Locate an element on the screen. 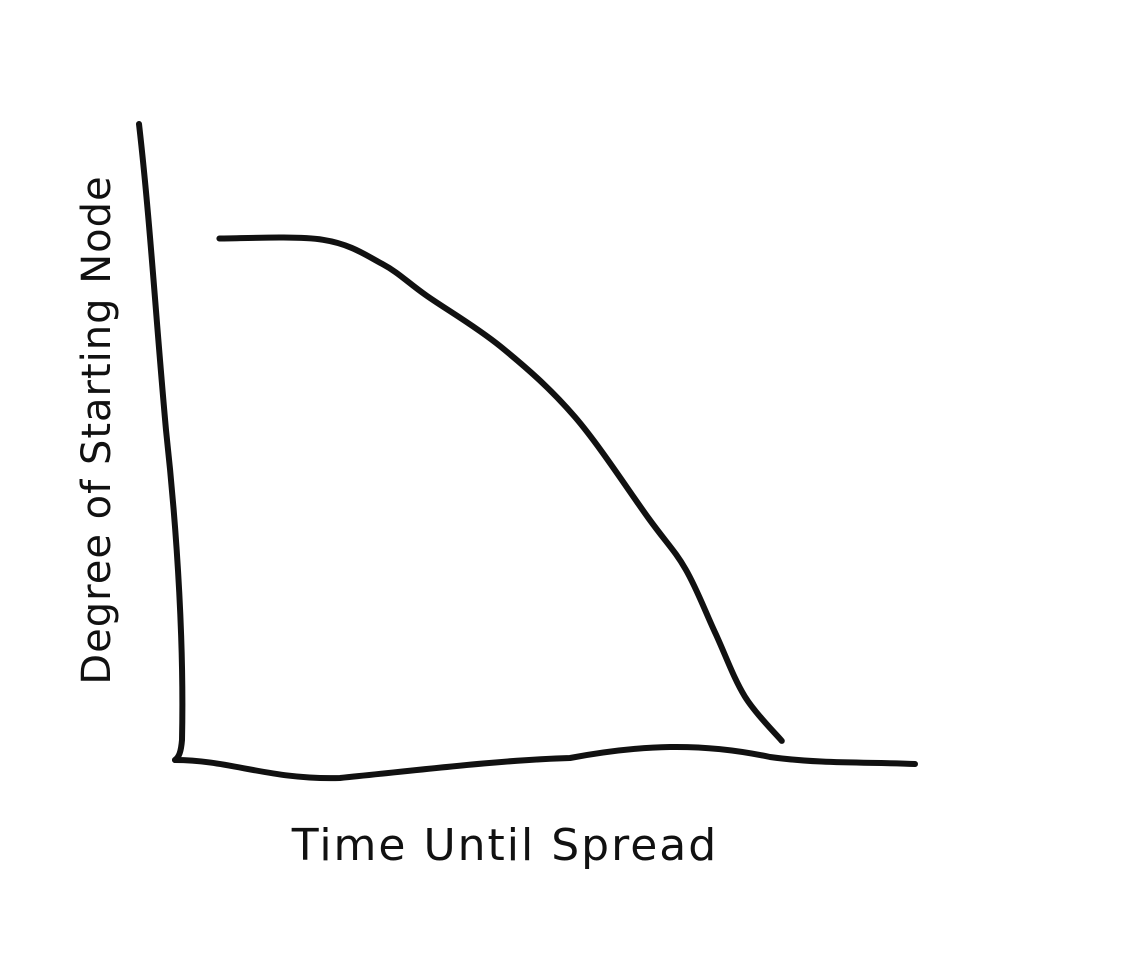  x-axis-line is located at coordinates (545, 762).